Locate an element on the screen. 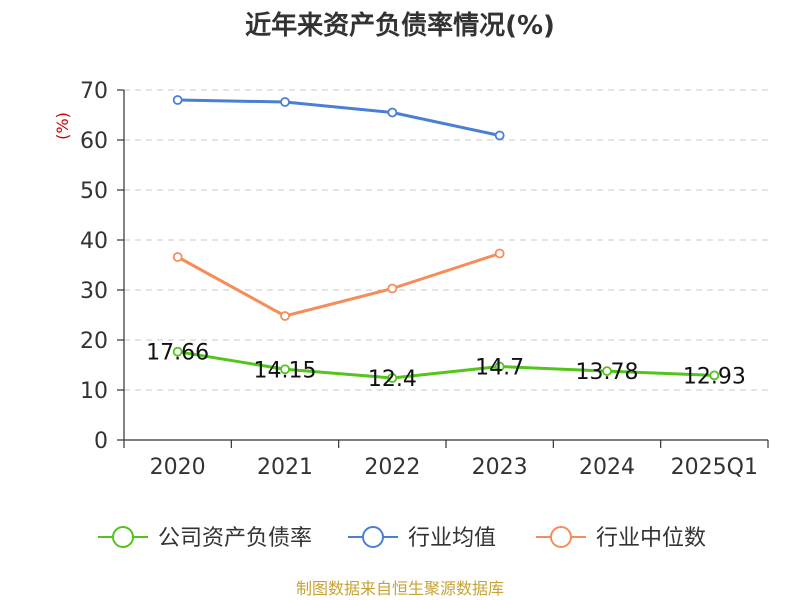  y-axis-ticks: 0 10 20 30 40 50 60 70 is located at coordinates (102, 266).